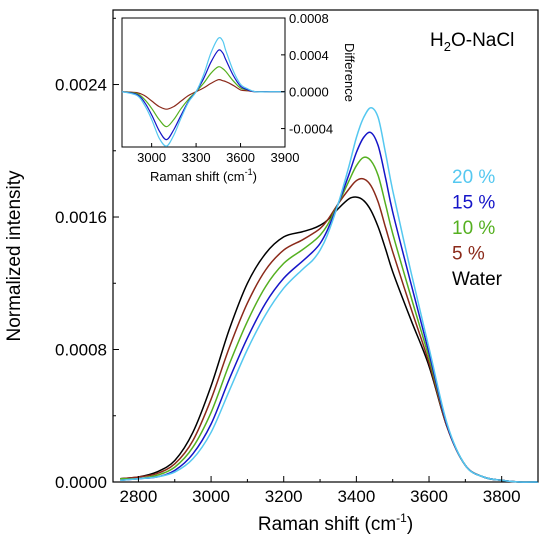 This screenshot has width=550, height=543. I want to click on legend-label-0: 20 %, so click(473, 177).